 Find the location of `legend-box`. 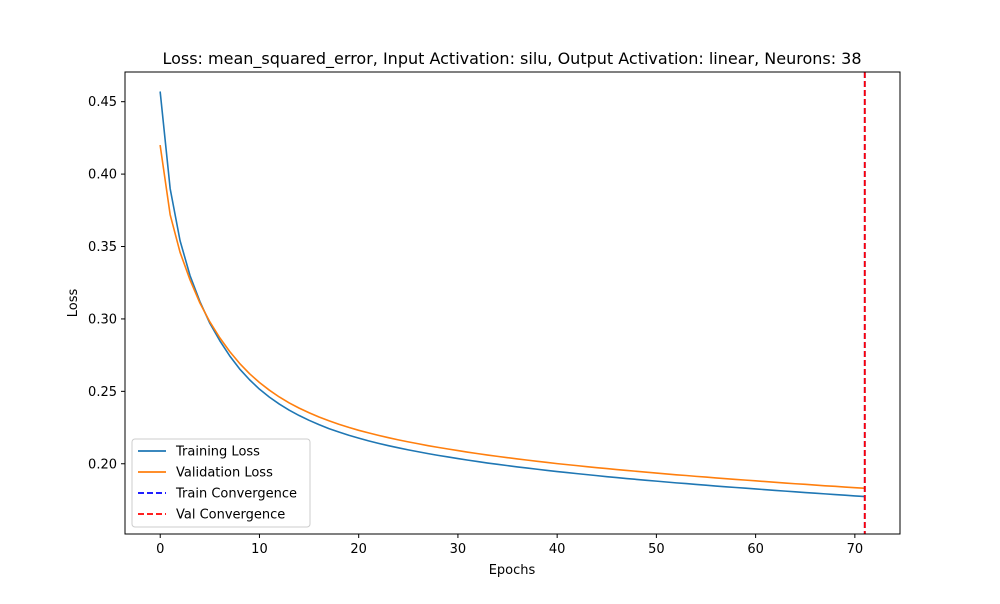

legend-box is located at coordinates (221, 483).